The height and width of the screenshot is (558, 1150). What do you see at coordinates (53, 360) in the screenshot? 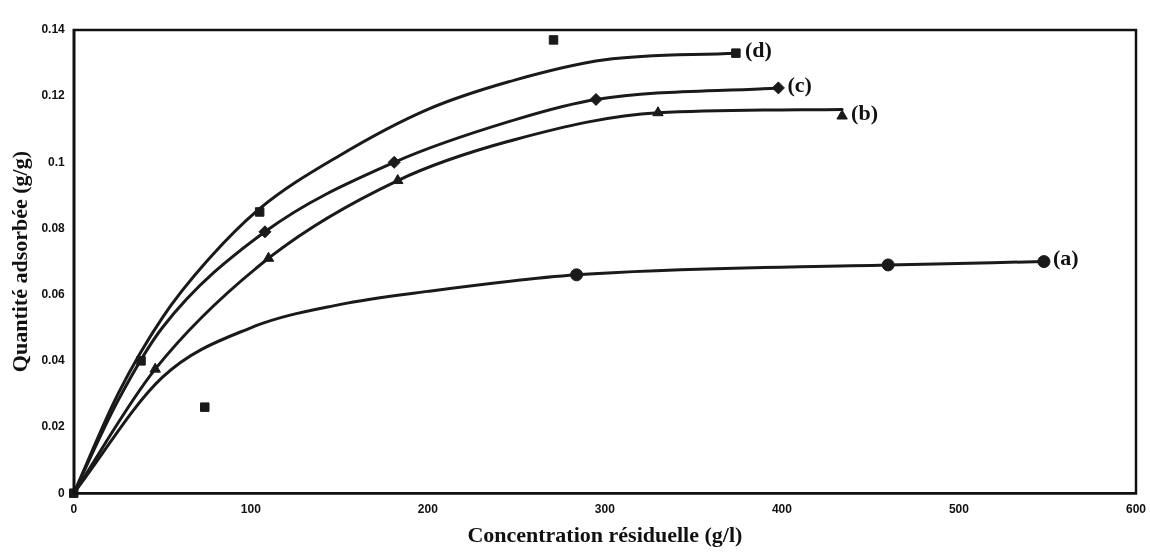
I see `y-tick-label: 0.04` at bounding box center [53, 360].